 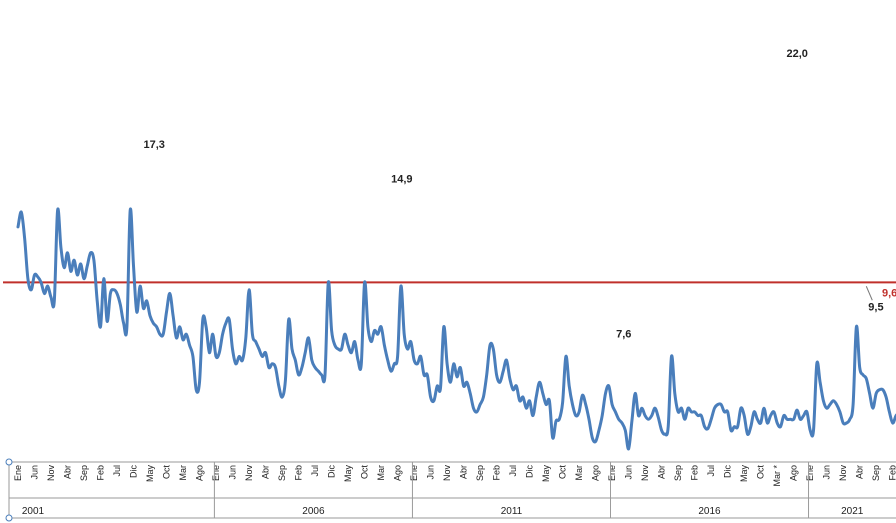 What do you see at coordinates (9, 462) in the screenshot?
I see `axis-handle-top` at bounding box center [9, 462].